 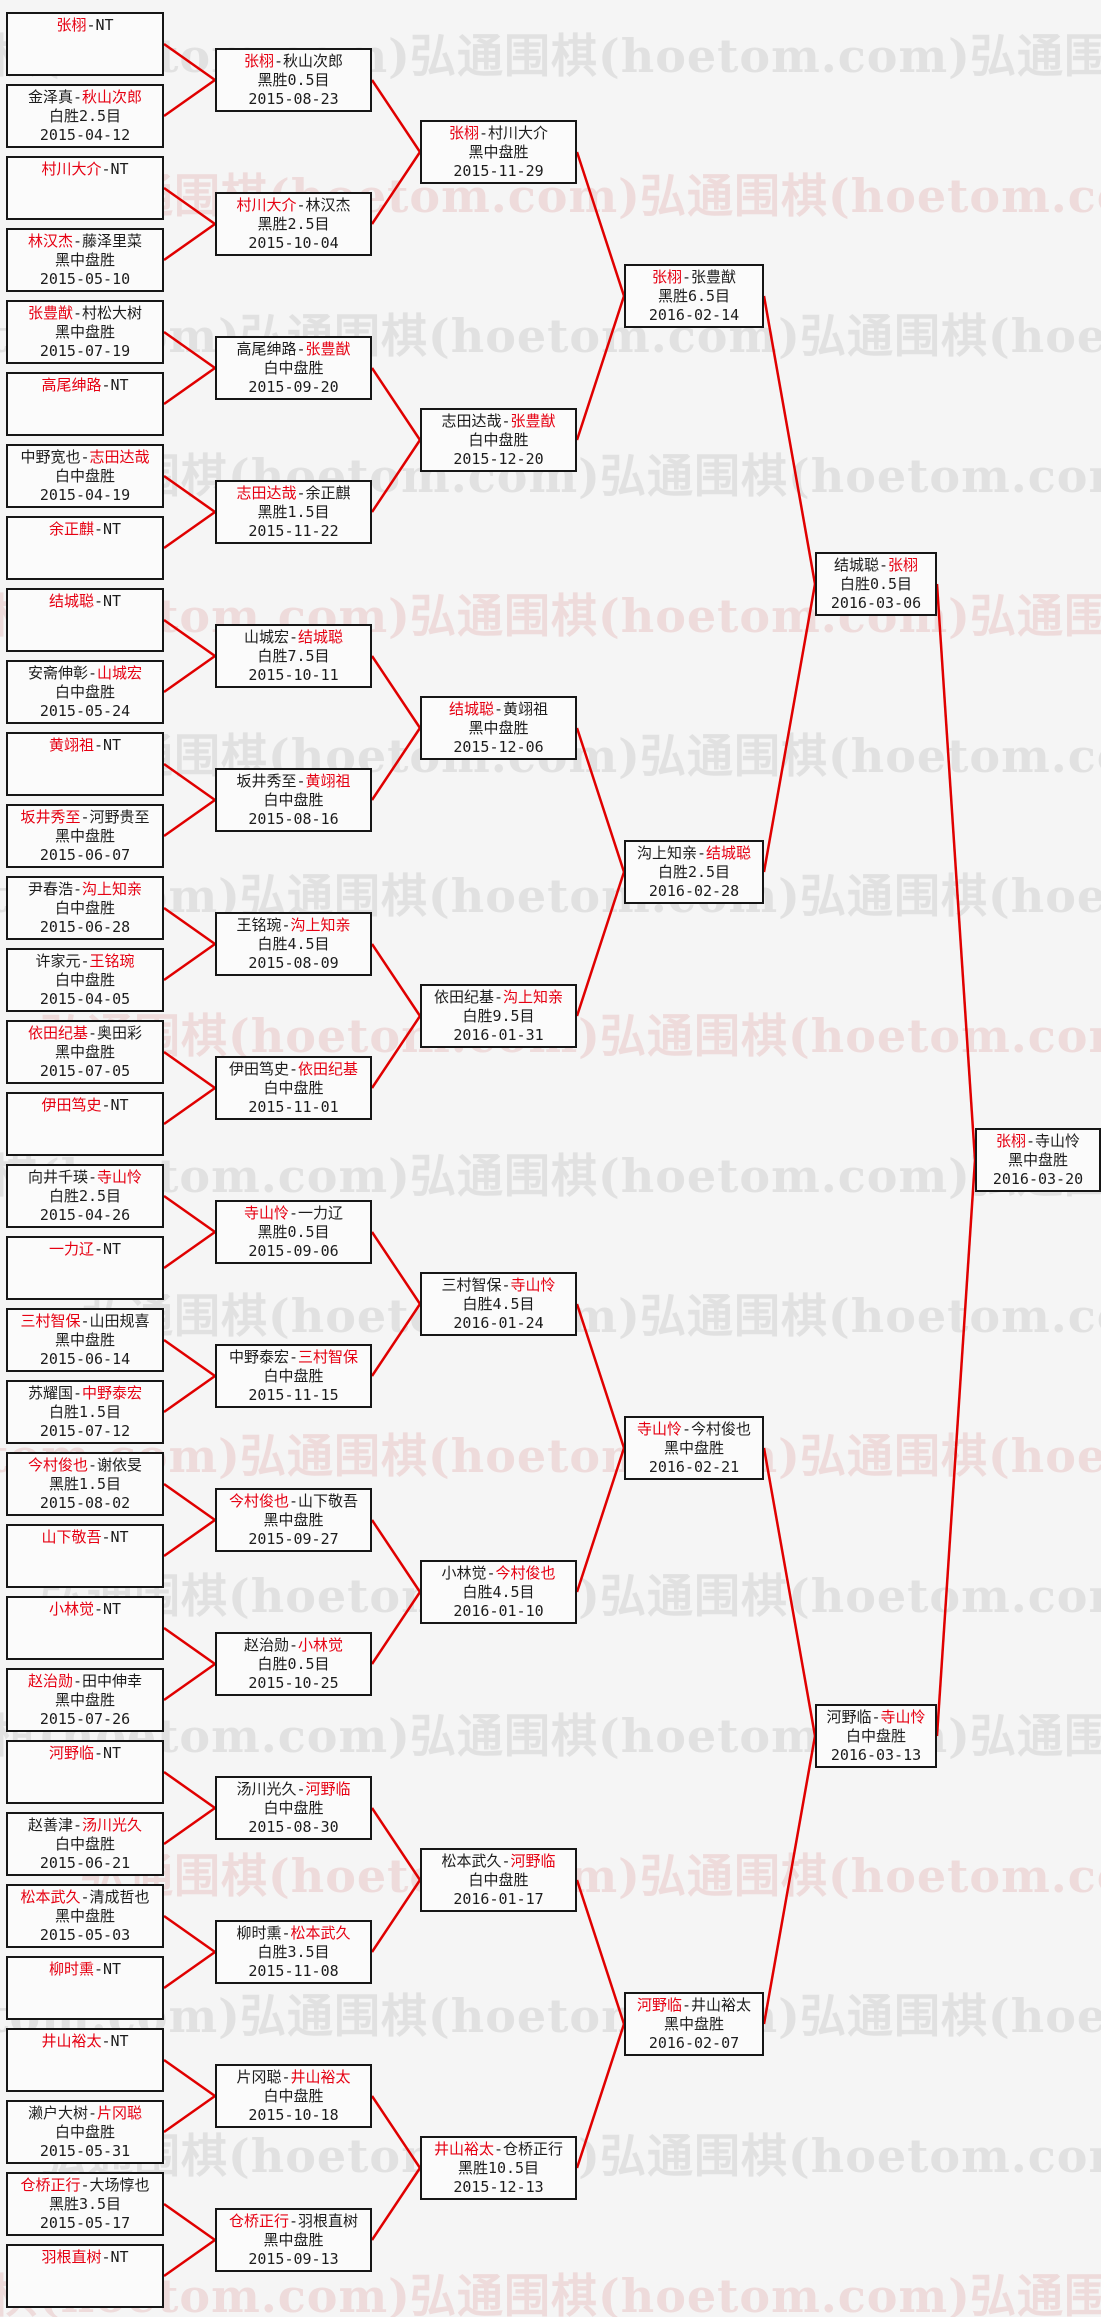 What do you see at coordinates (313, 61) in the screenshot?
I see `player-name: 秋山次郎` at bounding box center [313, 61].